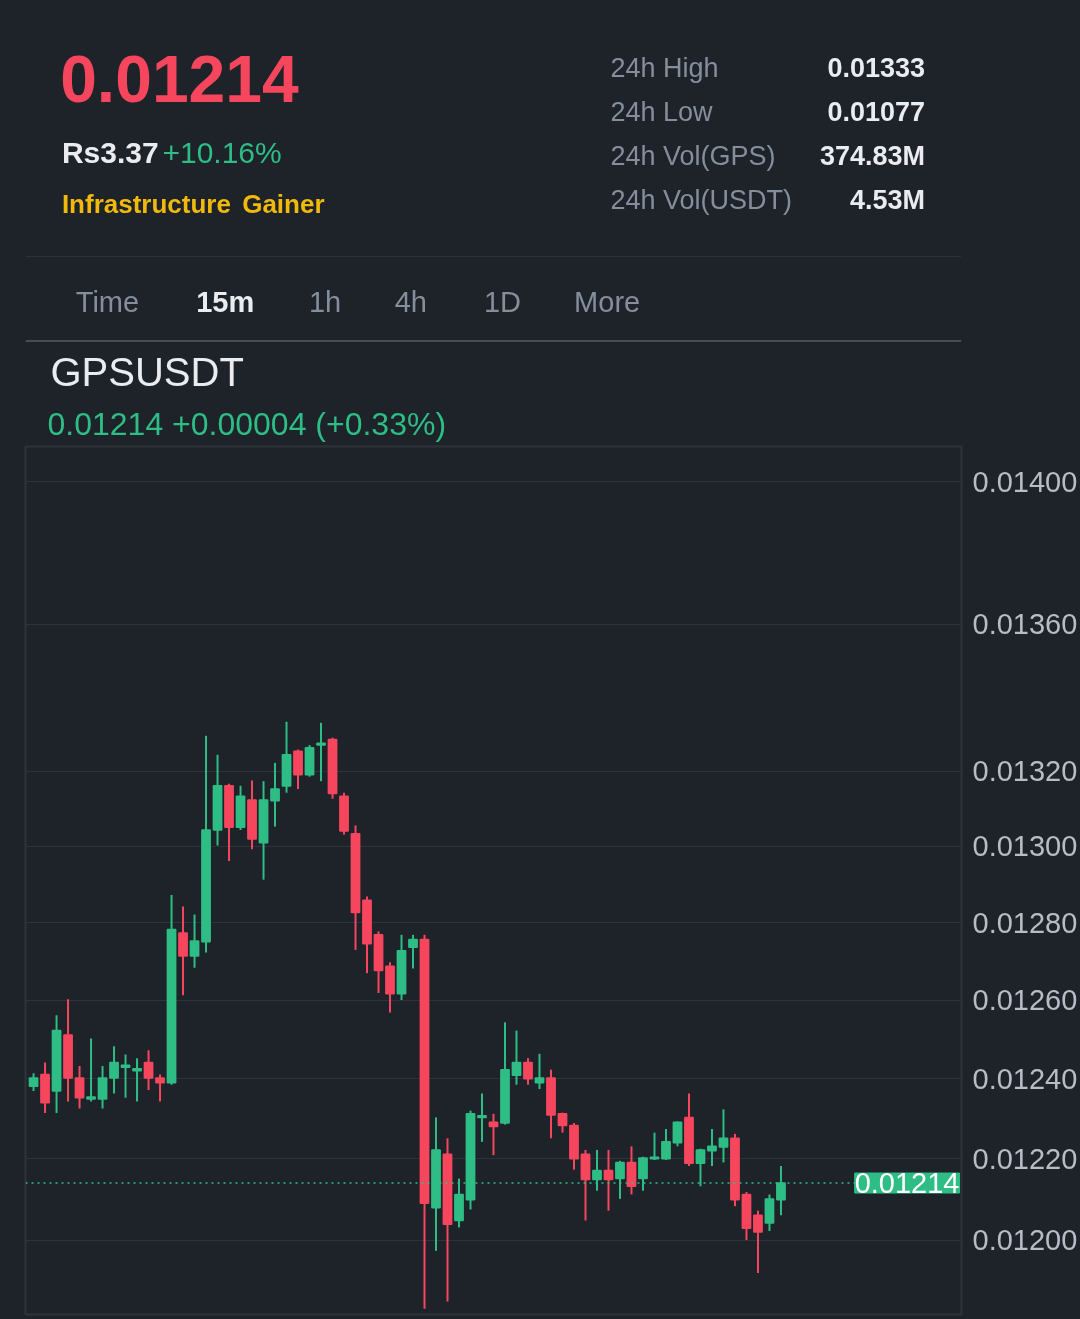 The width and height of the screenshot is (1080, 1319). Describe the element at coordinates (701, 199) in the screenshot. I see `text: 24h Vol(USDT)` at that location.